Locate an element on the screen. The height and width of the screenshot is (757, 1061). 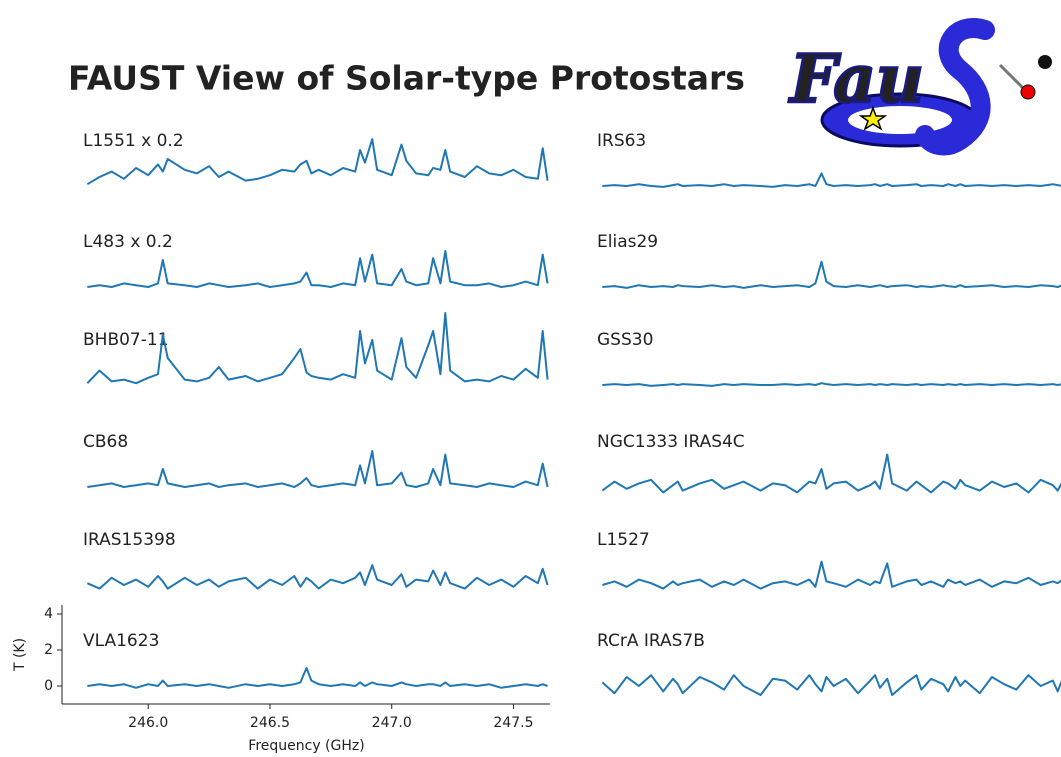
series-name: L1527 is located at coordinates (623, 540).